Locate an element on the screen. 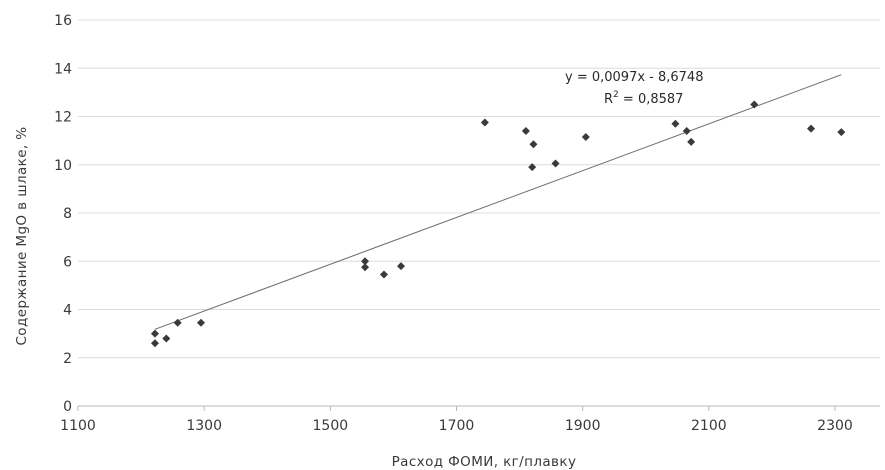  y-tick-label: 10 is located at coordinates (63, 166).